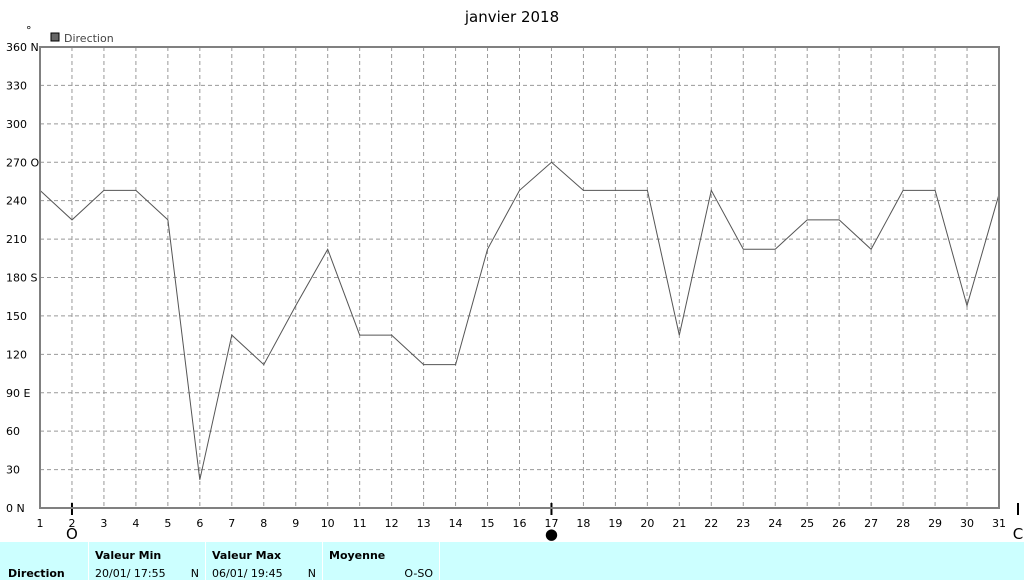  What do you see at coordinates (55, 37) in the screenshot?
I see `legend-swatch` at bounding box center [55, 37].